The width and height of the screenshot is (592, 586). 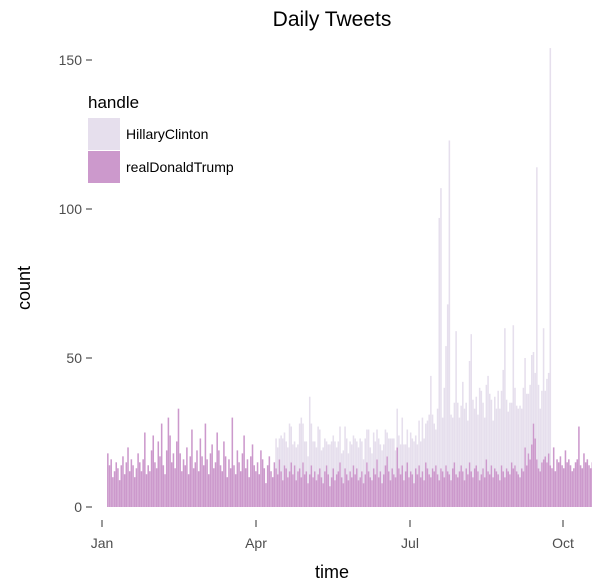 What do you see at coordinates (332, 19) in the screenshot?
I see `chart-title: Daily Tweets` at bounding box center [332, 19].